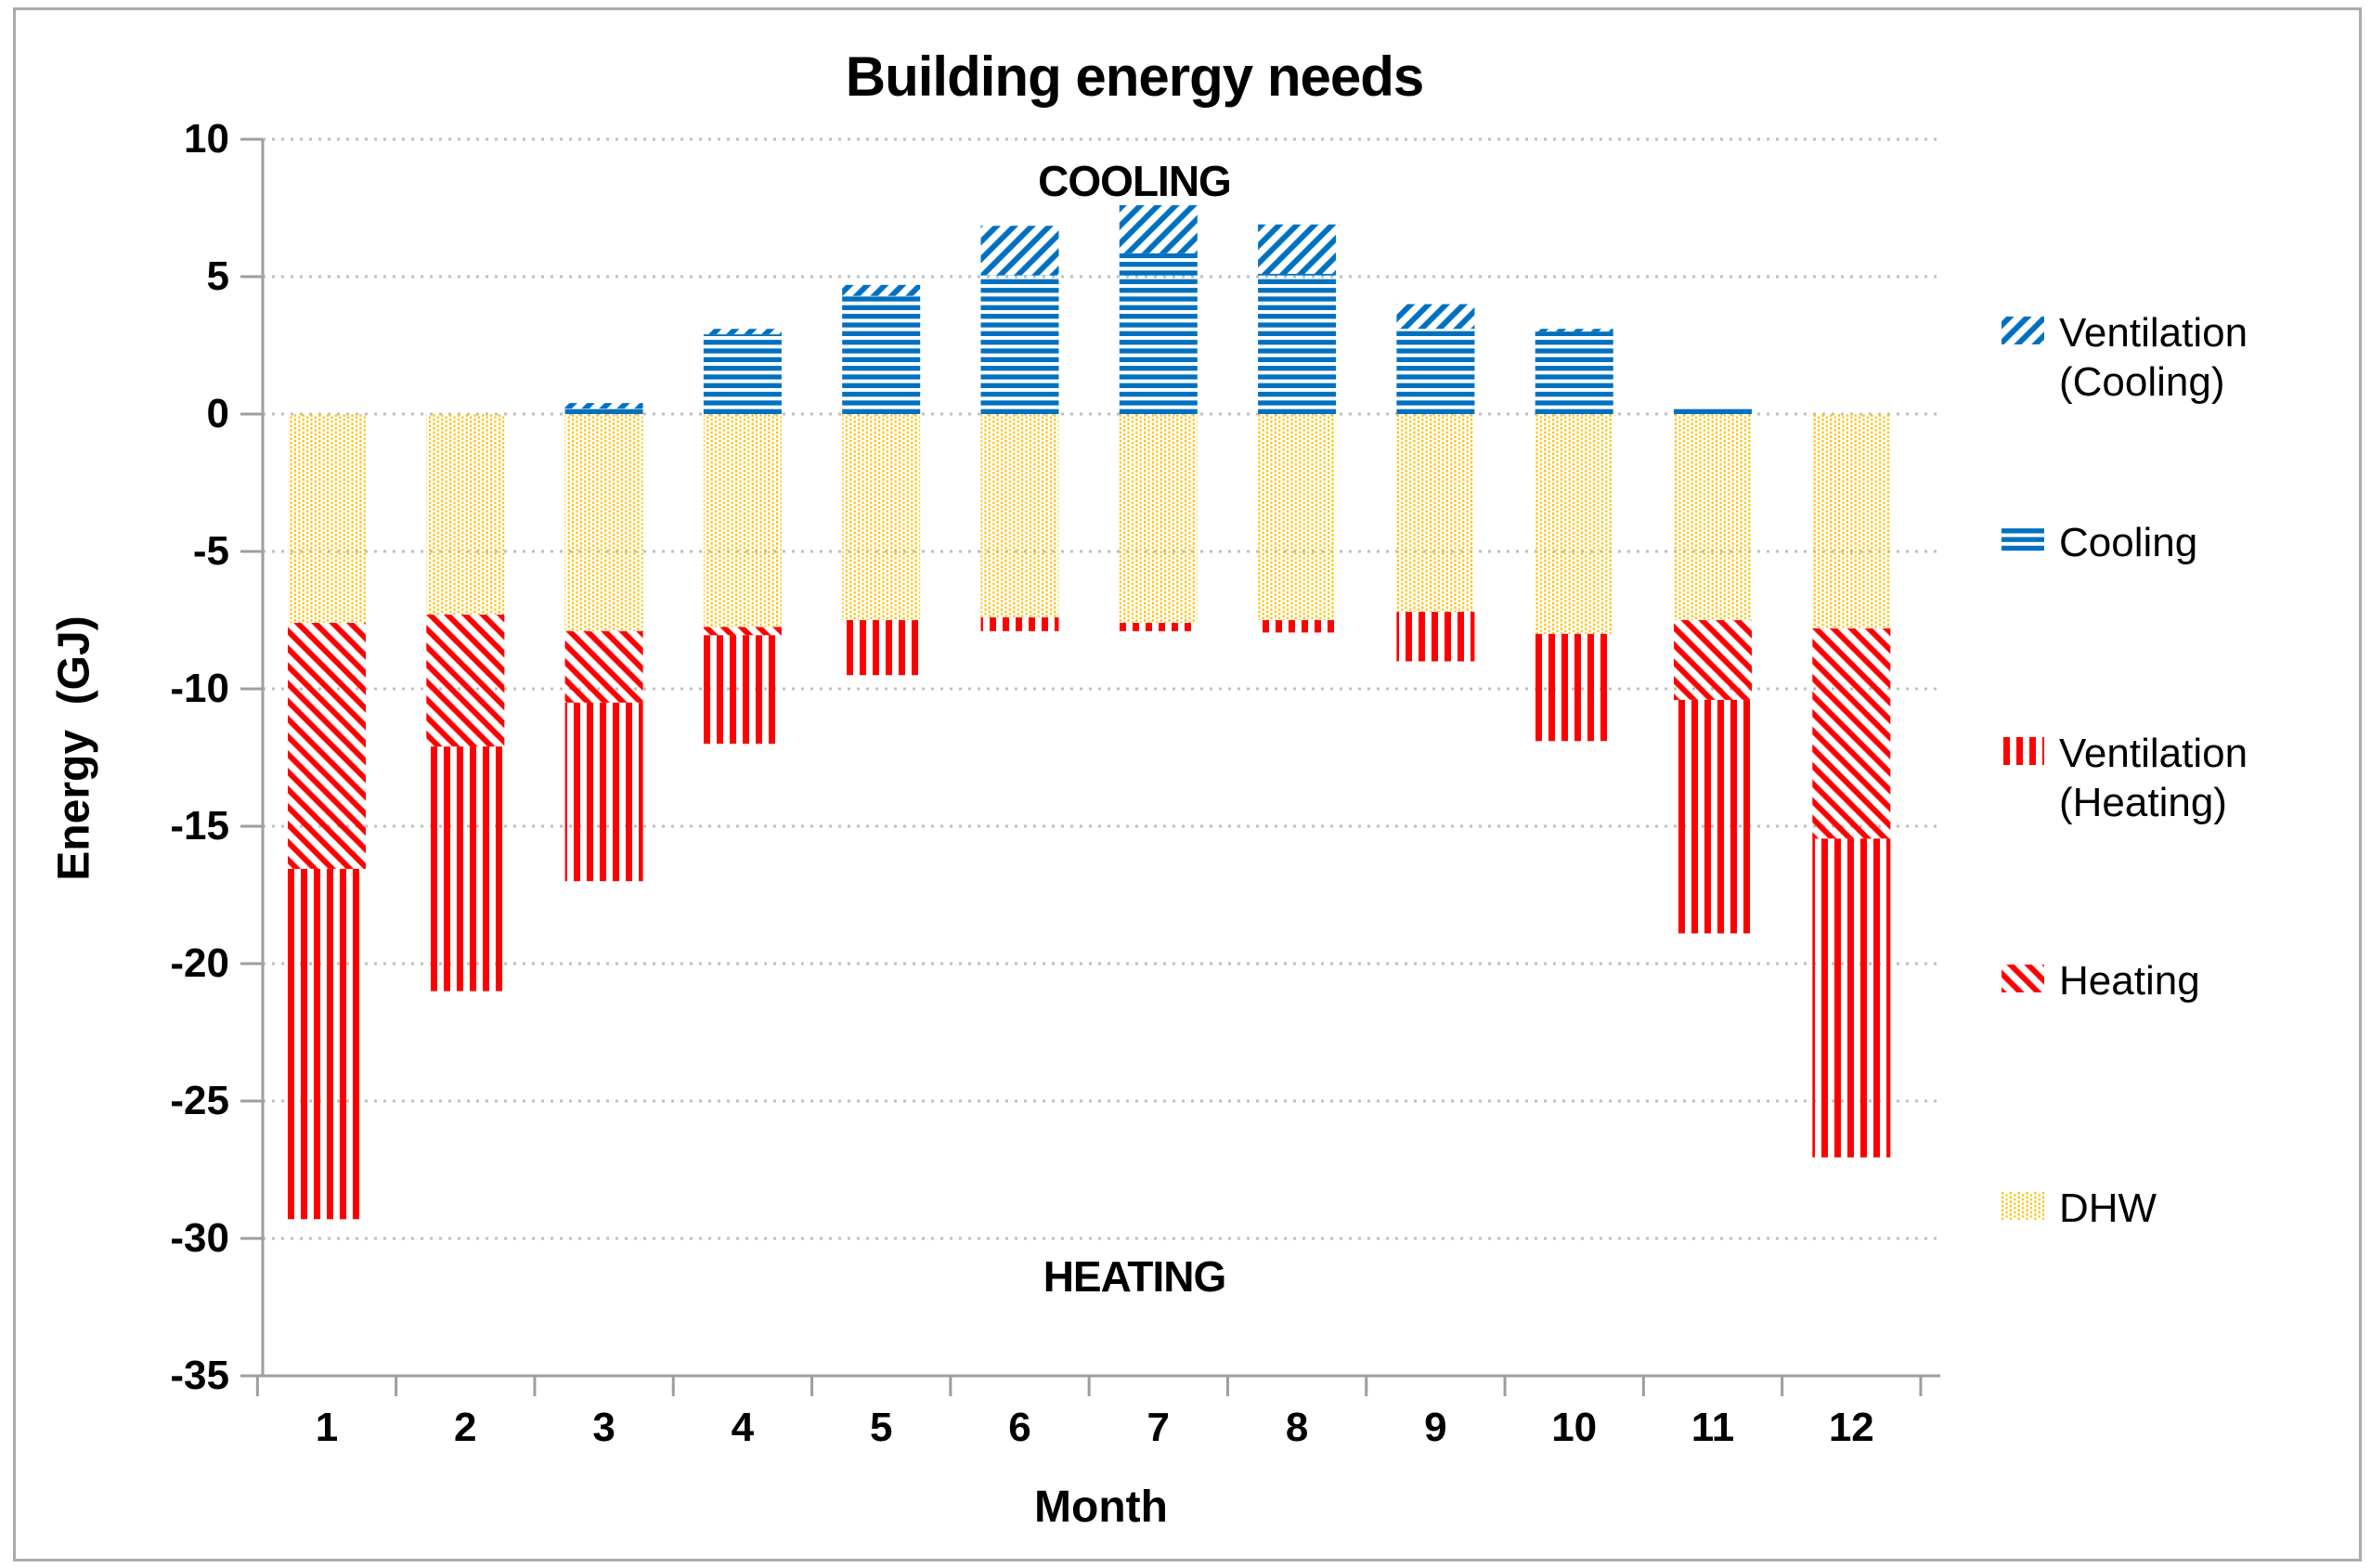 This screenshot has width=2371, height=1568. I want to click on legend-item-ventilation-cooling-: Ventilation (Cooling), so click(2178, 357).